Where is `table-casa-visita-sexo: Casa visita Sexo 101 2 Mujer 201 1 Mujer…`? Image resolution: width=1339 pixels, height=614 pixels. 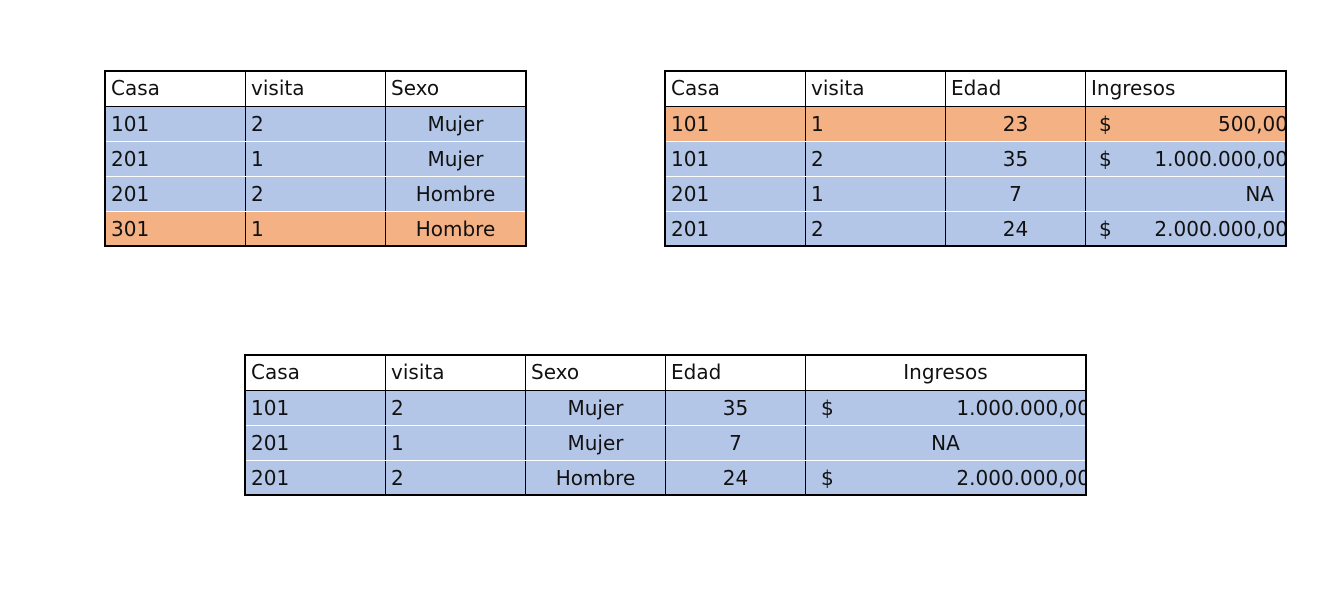 table-casa-visita-sexo: Casa visita Sexo 101 2 Mujer 201 1 Mujer… is located at coordinates (315, 158).